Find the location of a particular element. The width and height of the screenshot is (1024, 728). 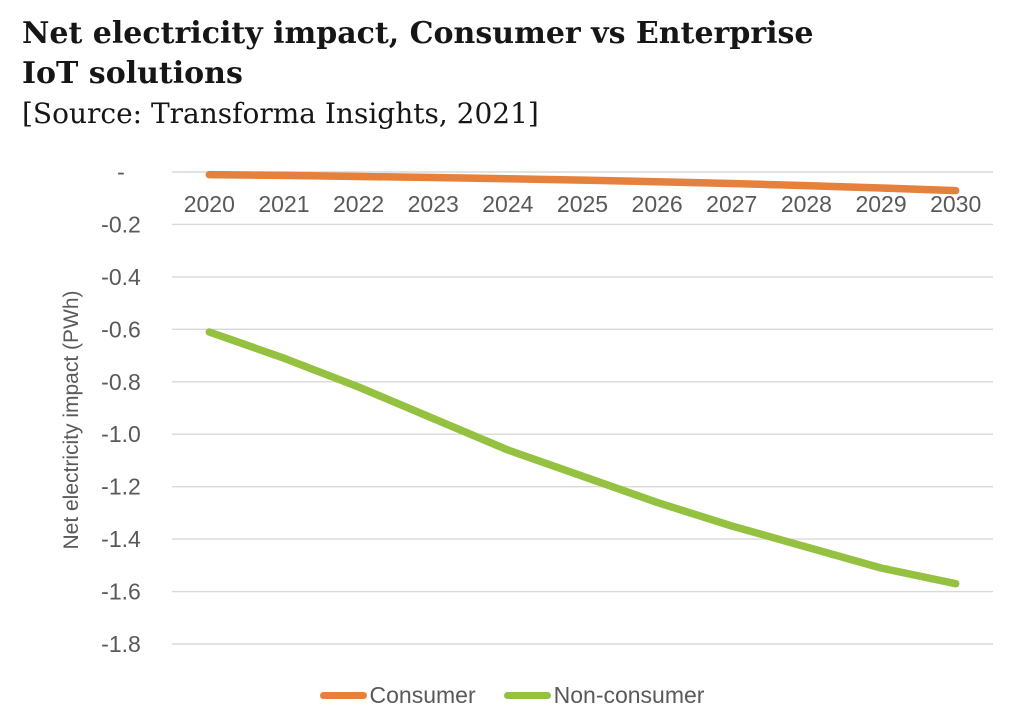

y-tick-label: -0.6 is located at coordinates (121, 329).